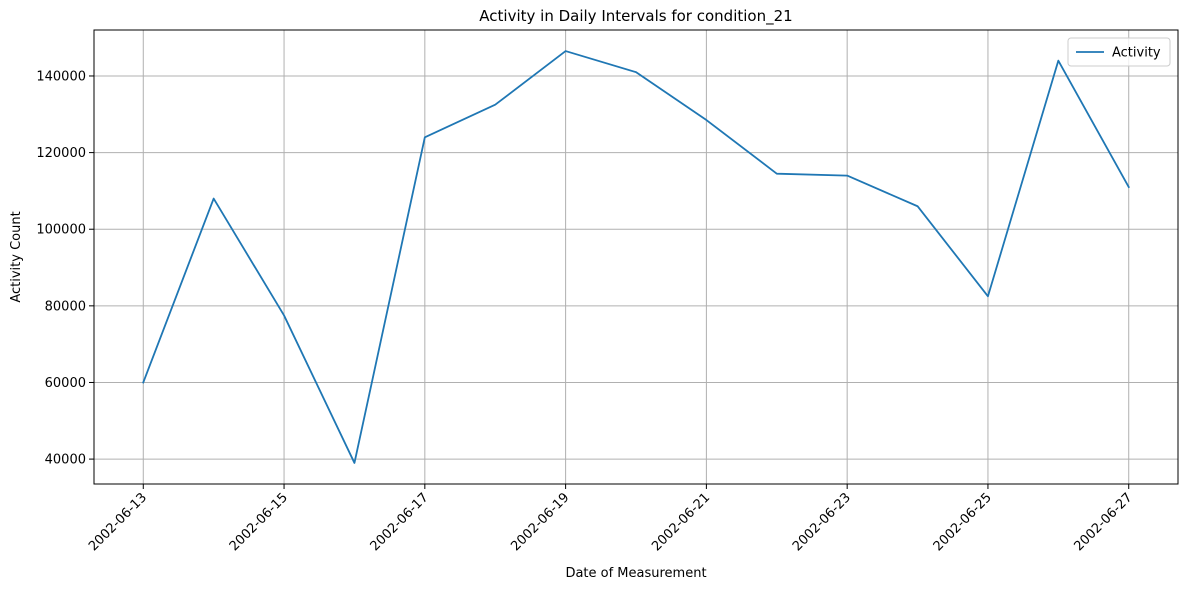  What do you see at coordinates (963, 522) in the screenshot?
I see `x-tick-label: 2002-06-25` at bounding box center [963, 522].